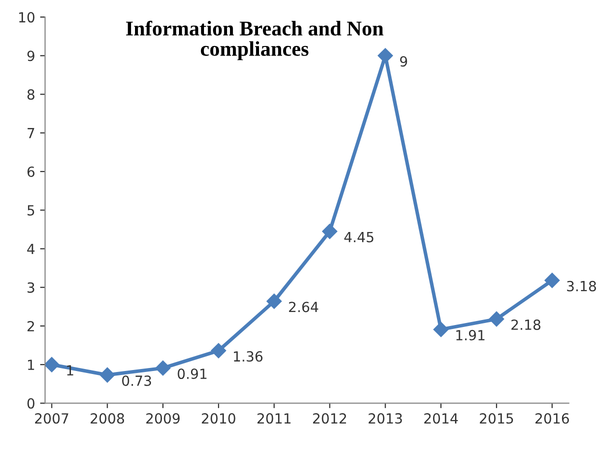  What do you see at coordinates (30, 56) in the screenshot?
I see `y-tick-label: 9` at bounding box center [30, 56].